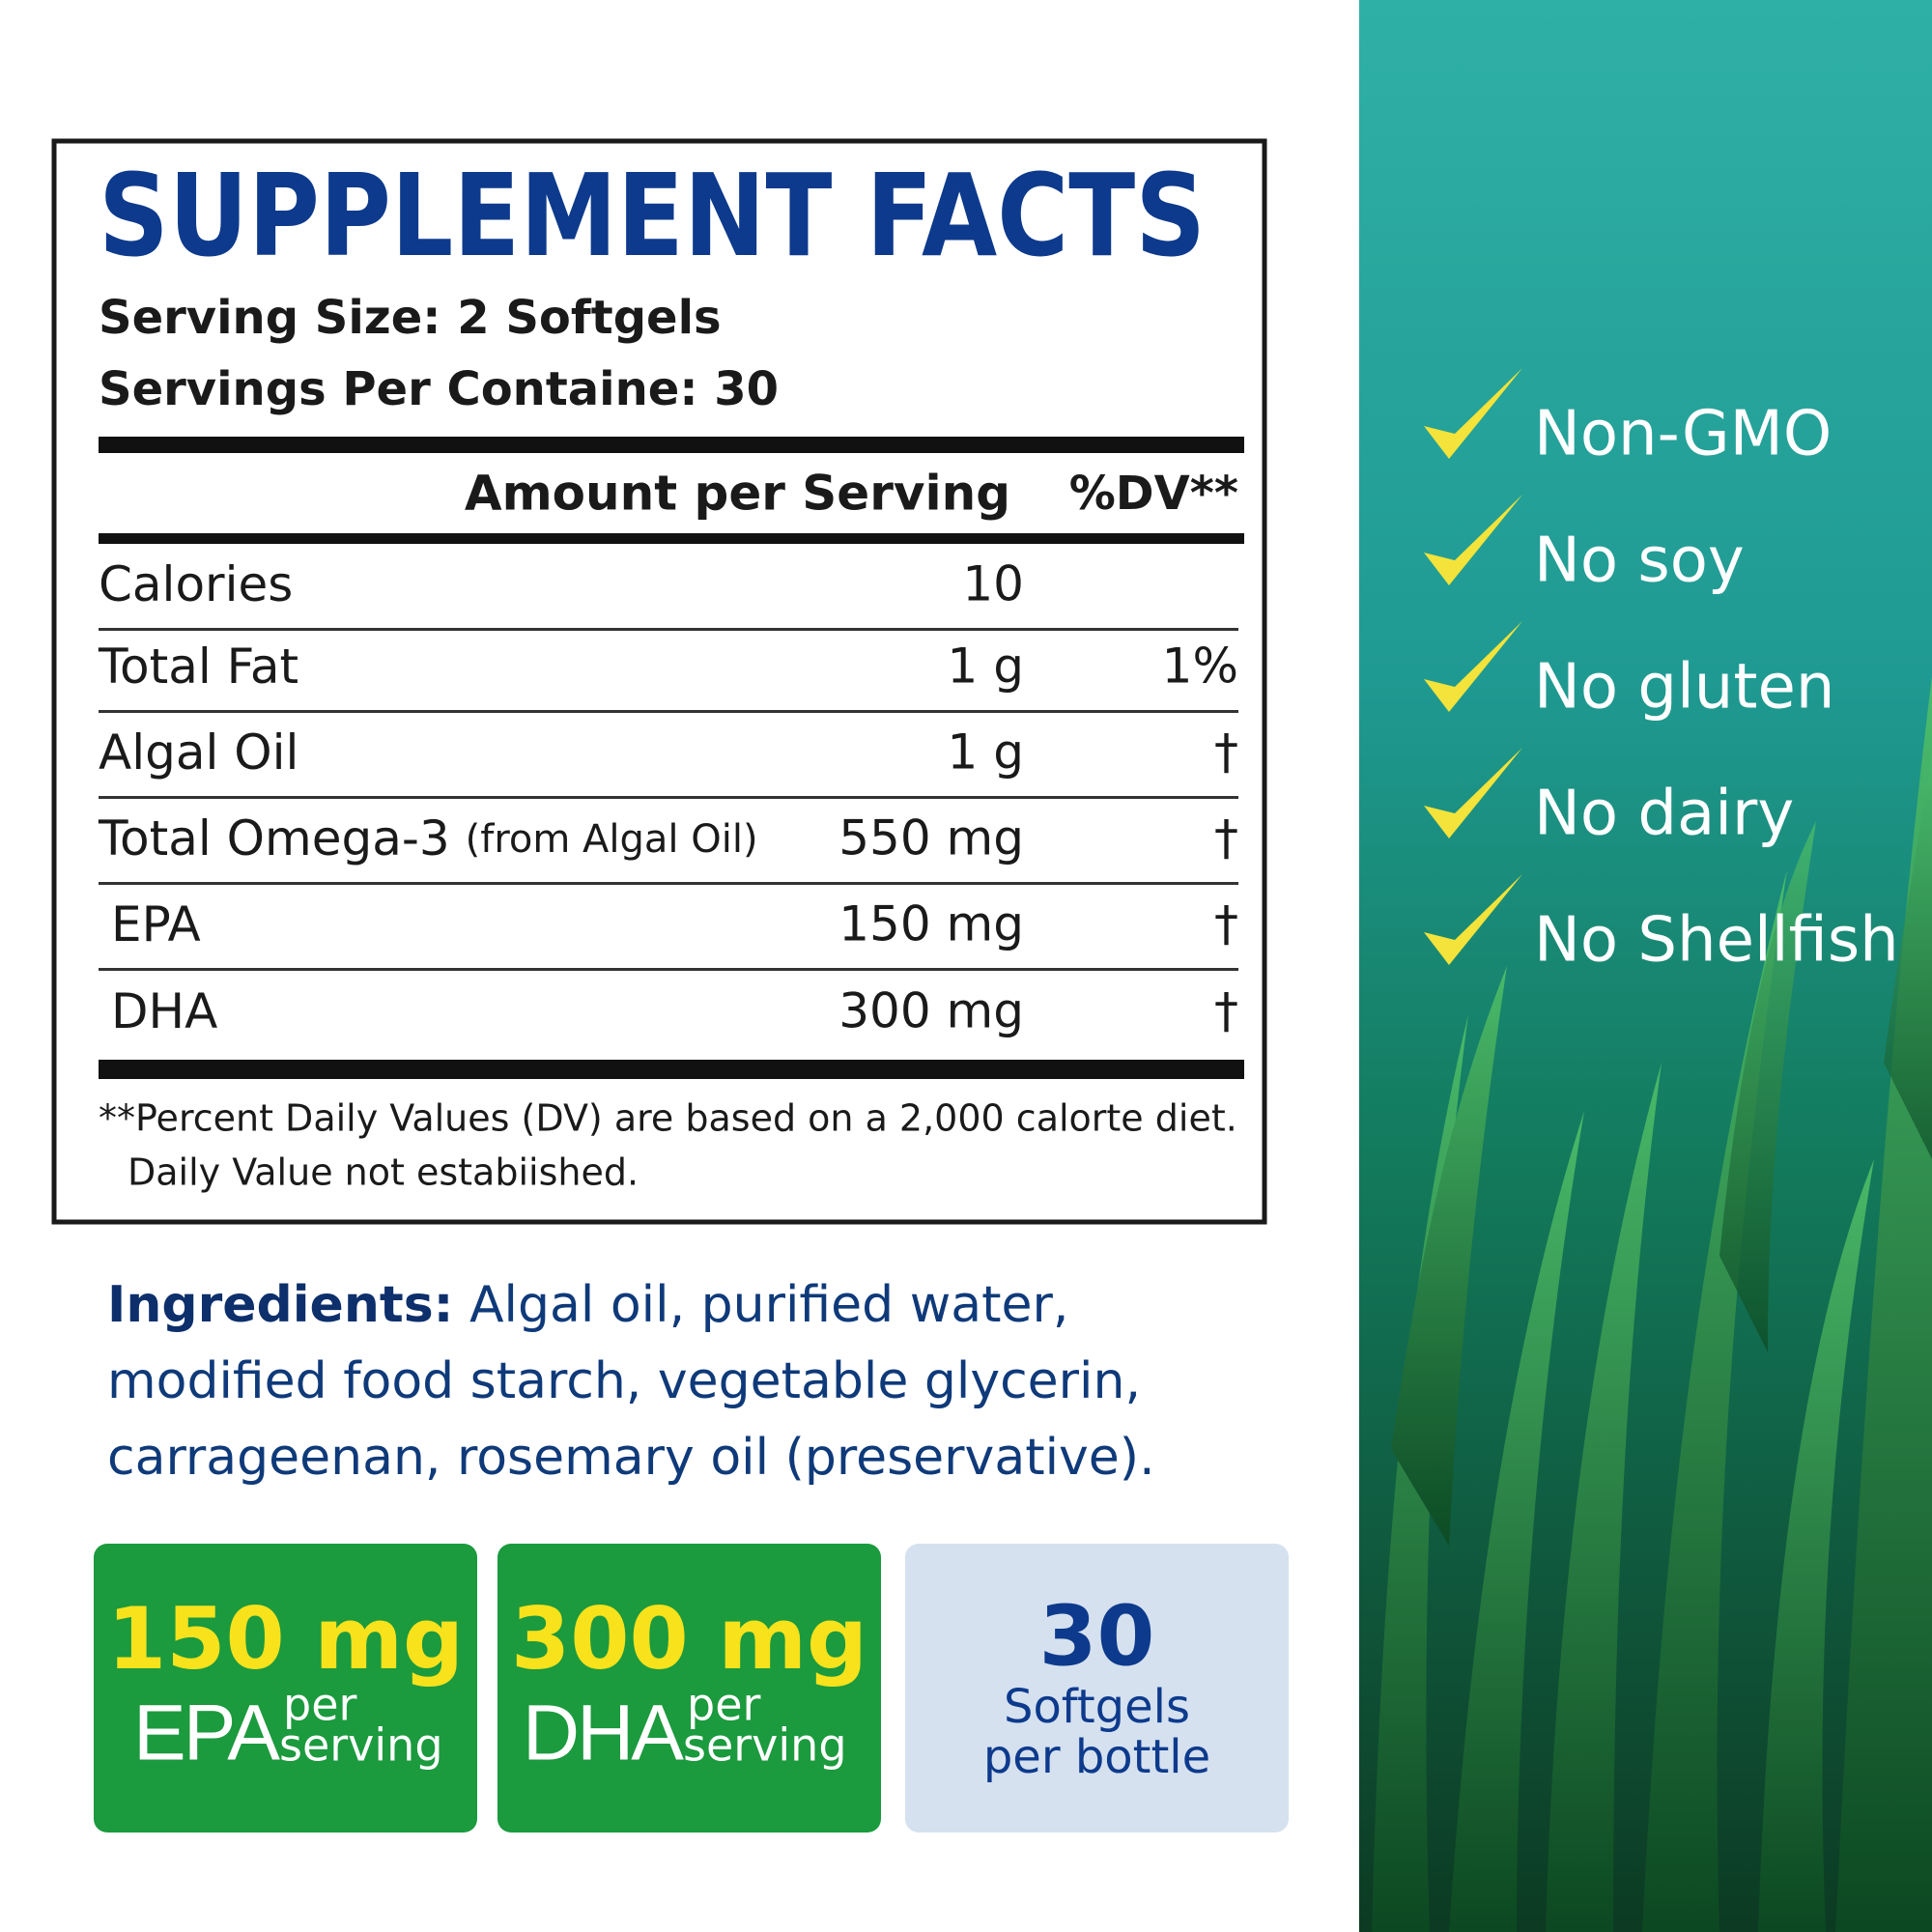  What do you see at coordinates (1097, 1636) in the screenshot?
I see `badge-amount: 30` at bounding box center [1097, 1636].